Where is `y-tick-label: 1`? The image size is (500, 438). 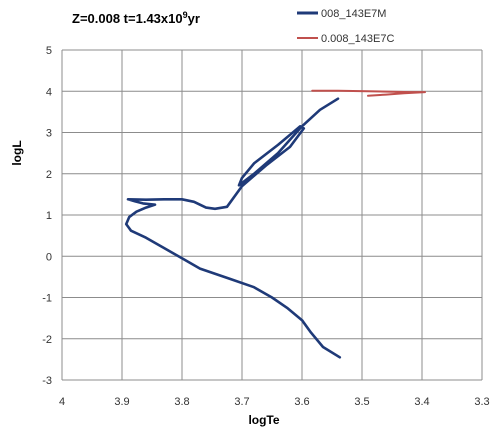
y-tick-label: 1 is located at coordinates (49, 216).